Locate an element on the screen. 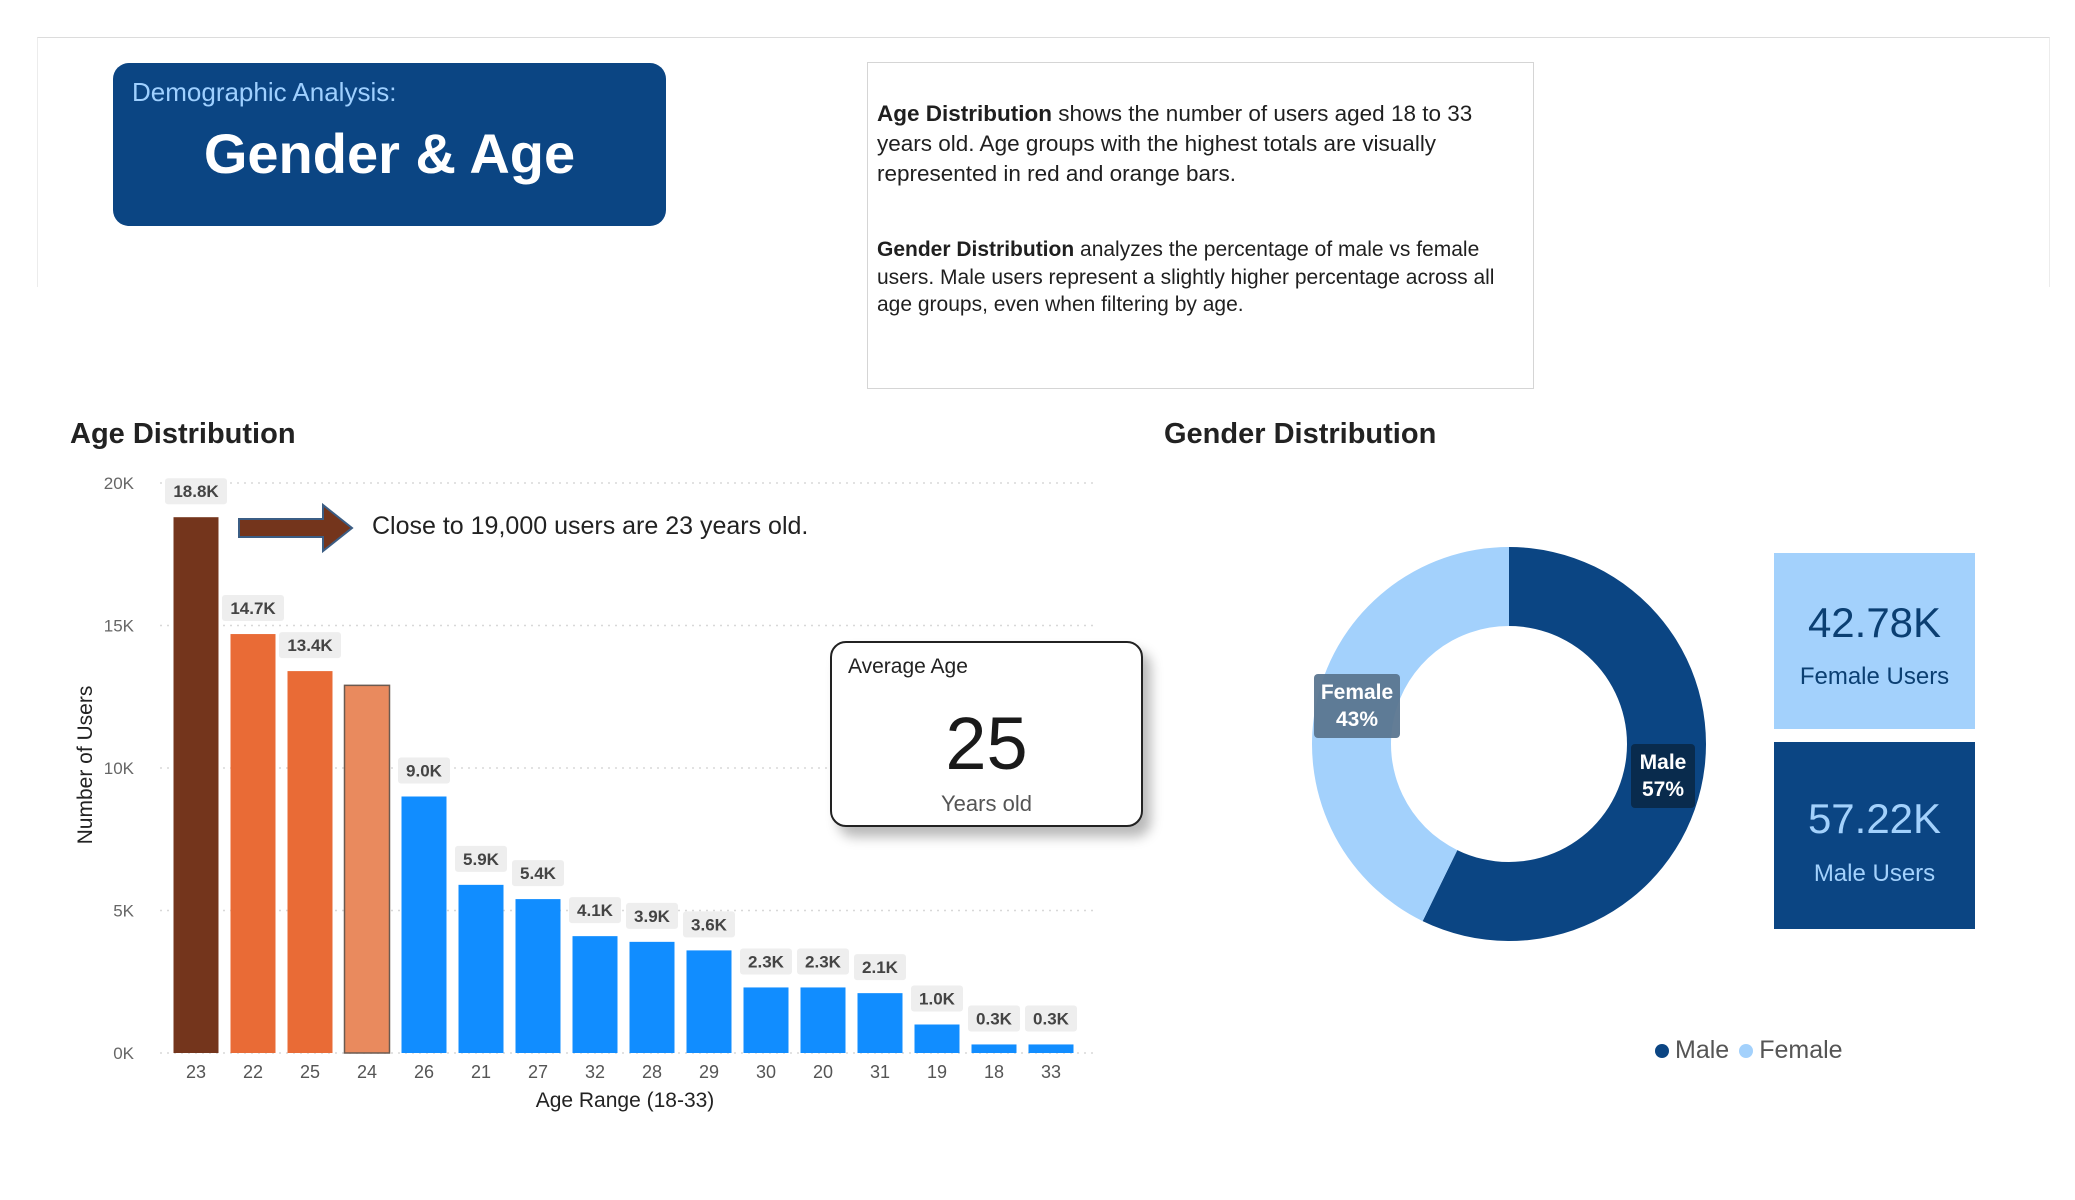  age-section-title: Age Distribution is located at coordinates (183, 434).